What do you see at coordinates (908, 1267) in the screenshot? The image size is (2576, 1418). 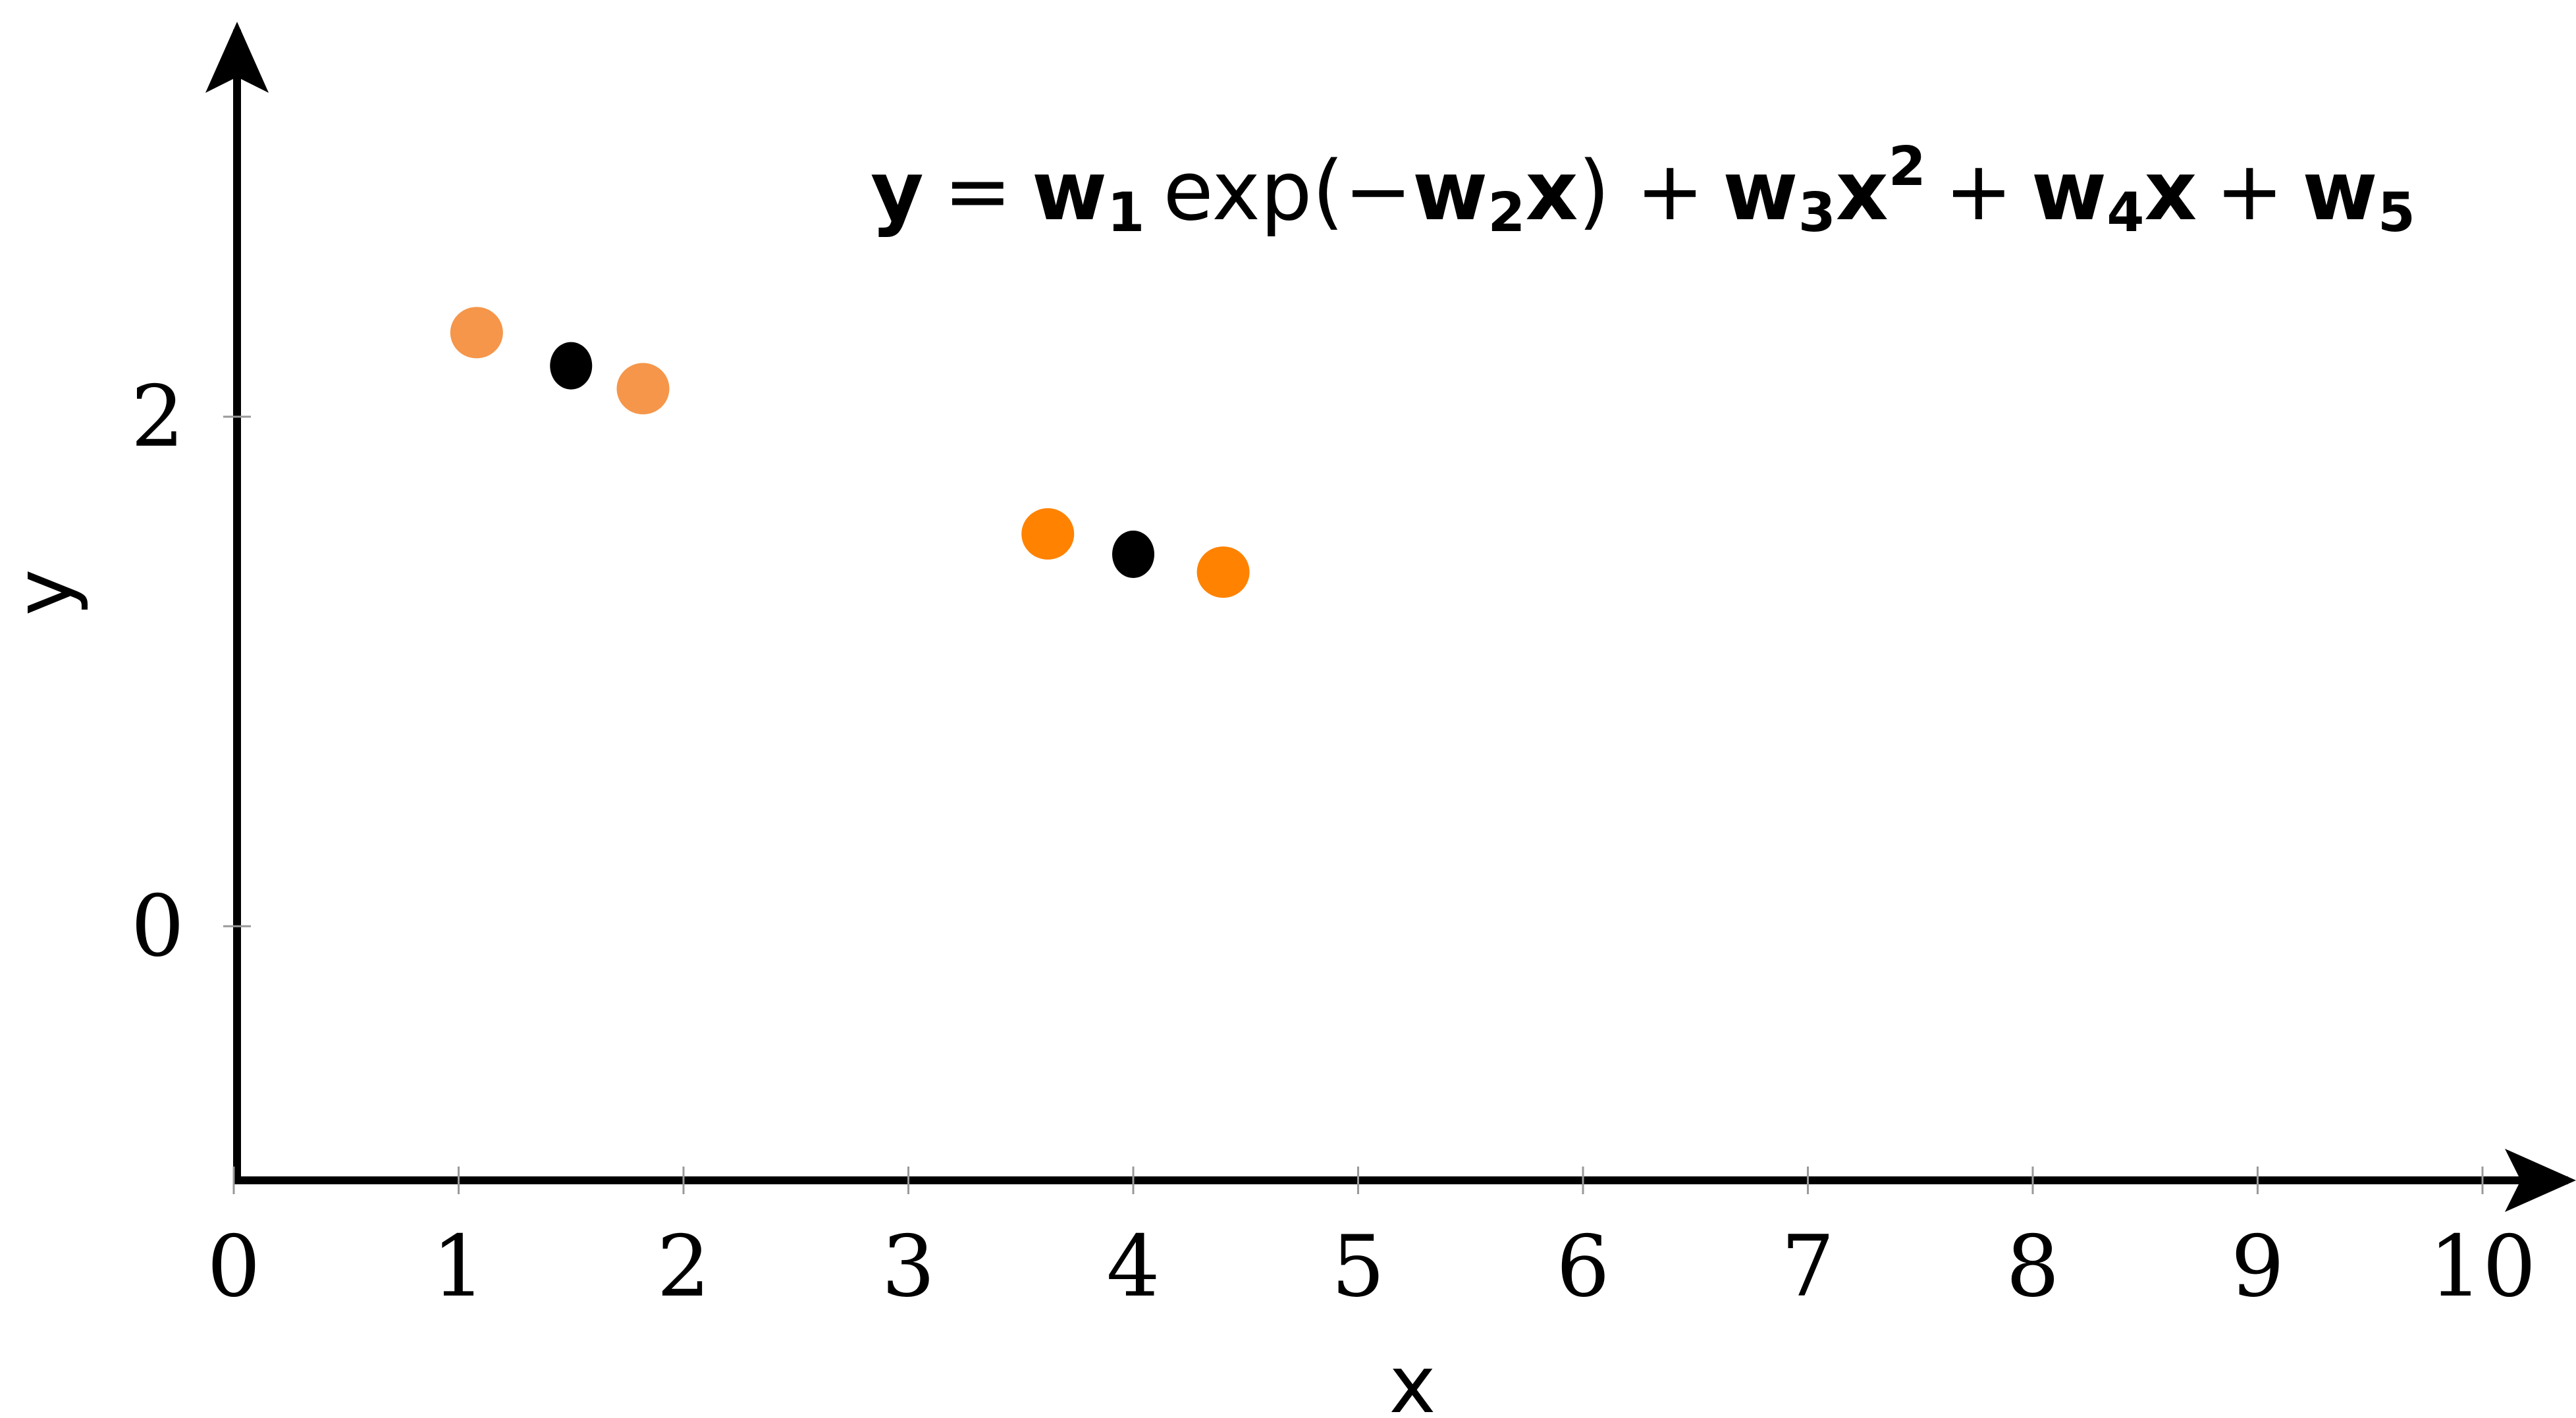 I see `x-tick-label: 3` at bounding box center [908, 1267].